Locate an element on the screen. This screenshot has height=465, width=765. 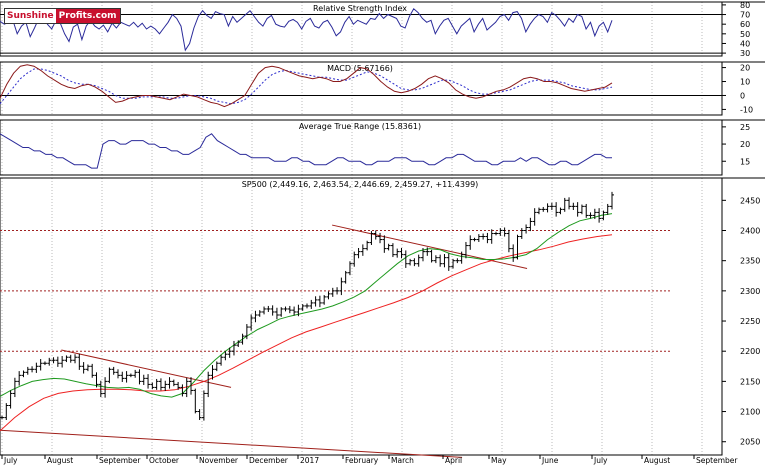
panel-title: Relative Strength Index is located at coordinates (360, 8).